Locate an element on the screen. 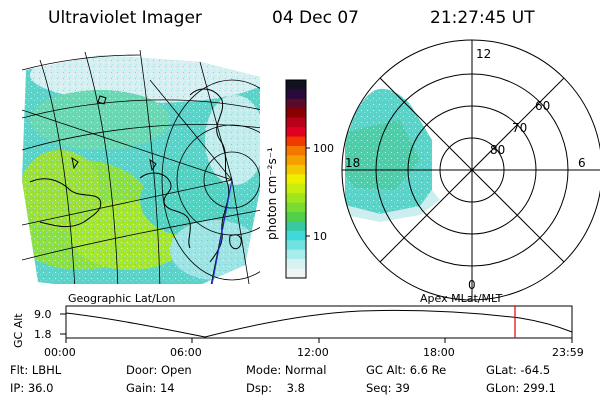 The image size is (600, 400). mlat-label-80: 80 is located at coordinates (497, 150).